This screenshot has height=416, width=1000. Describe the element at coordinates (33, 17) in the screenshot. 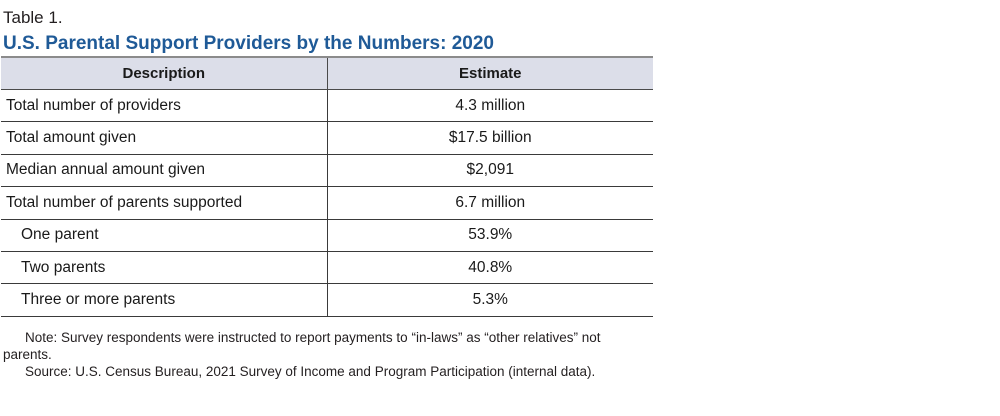

I see `table-label: Table 1.` at that location.